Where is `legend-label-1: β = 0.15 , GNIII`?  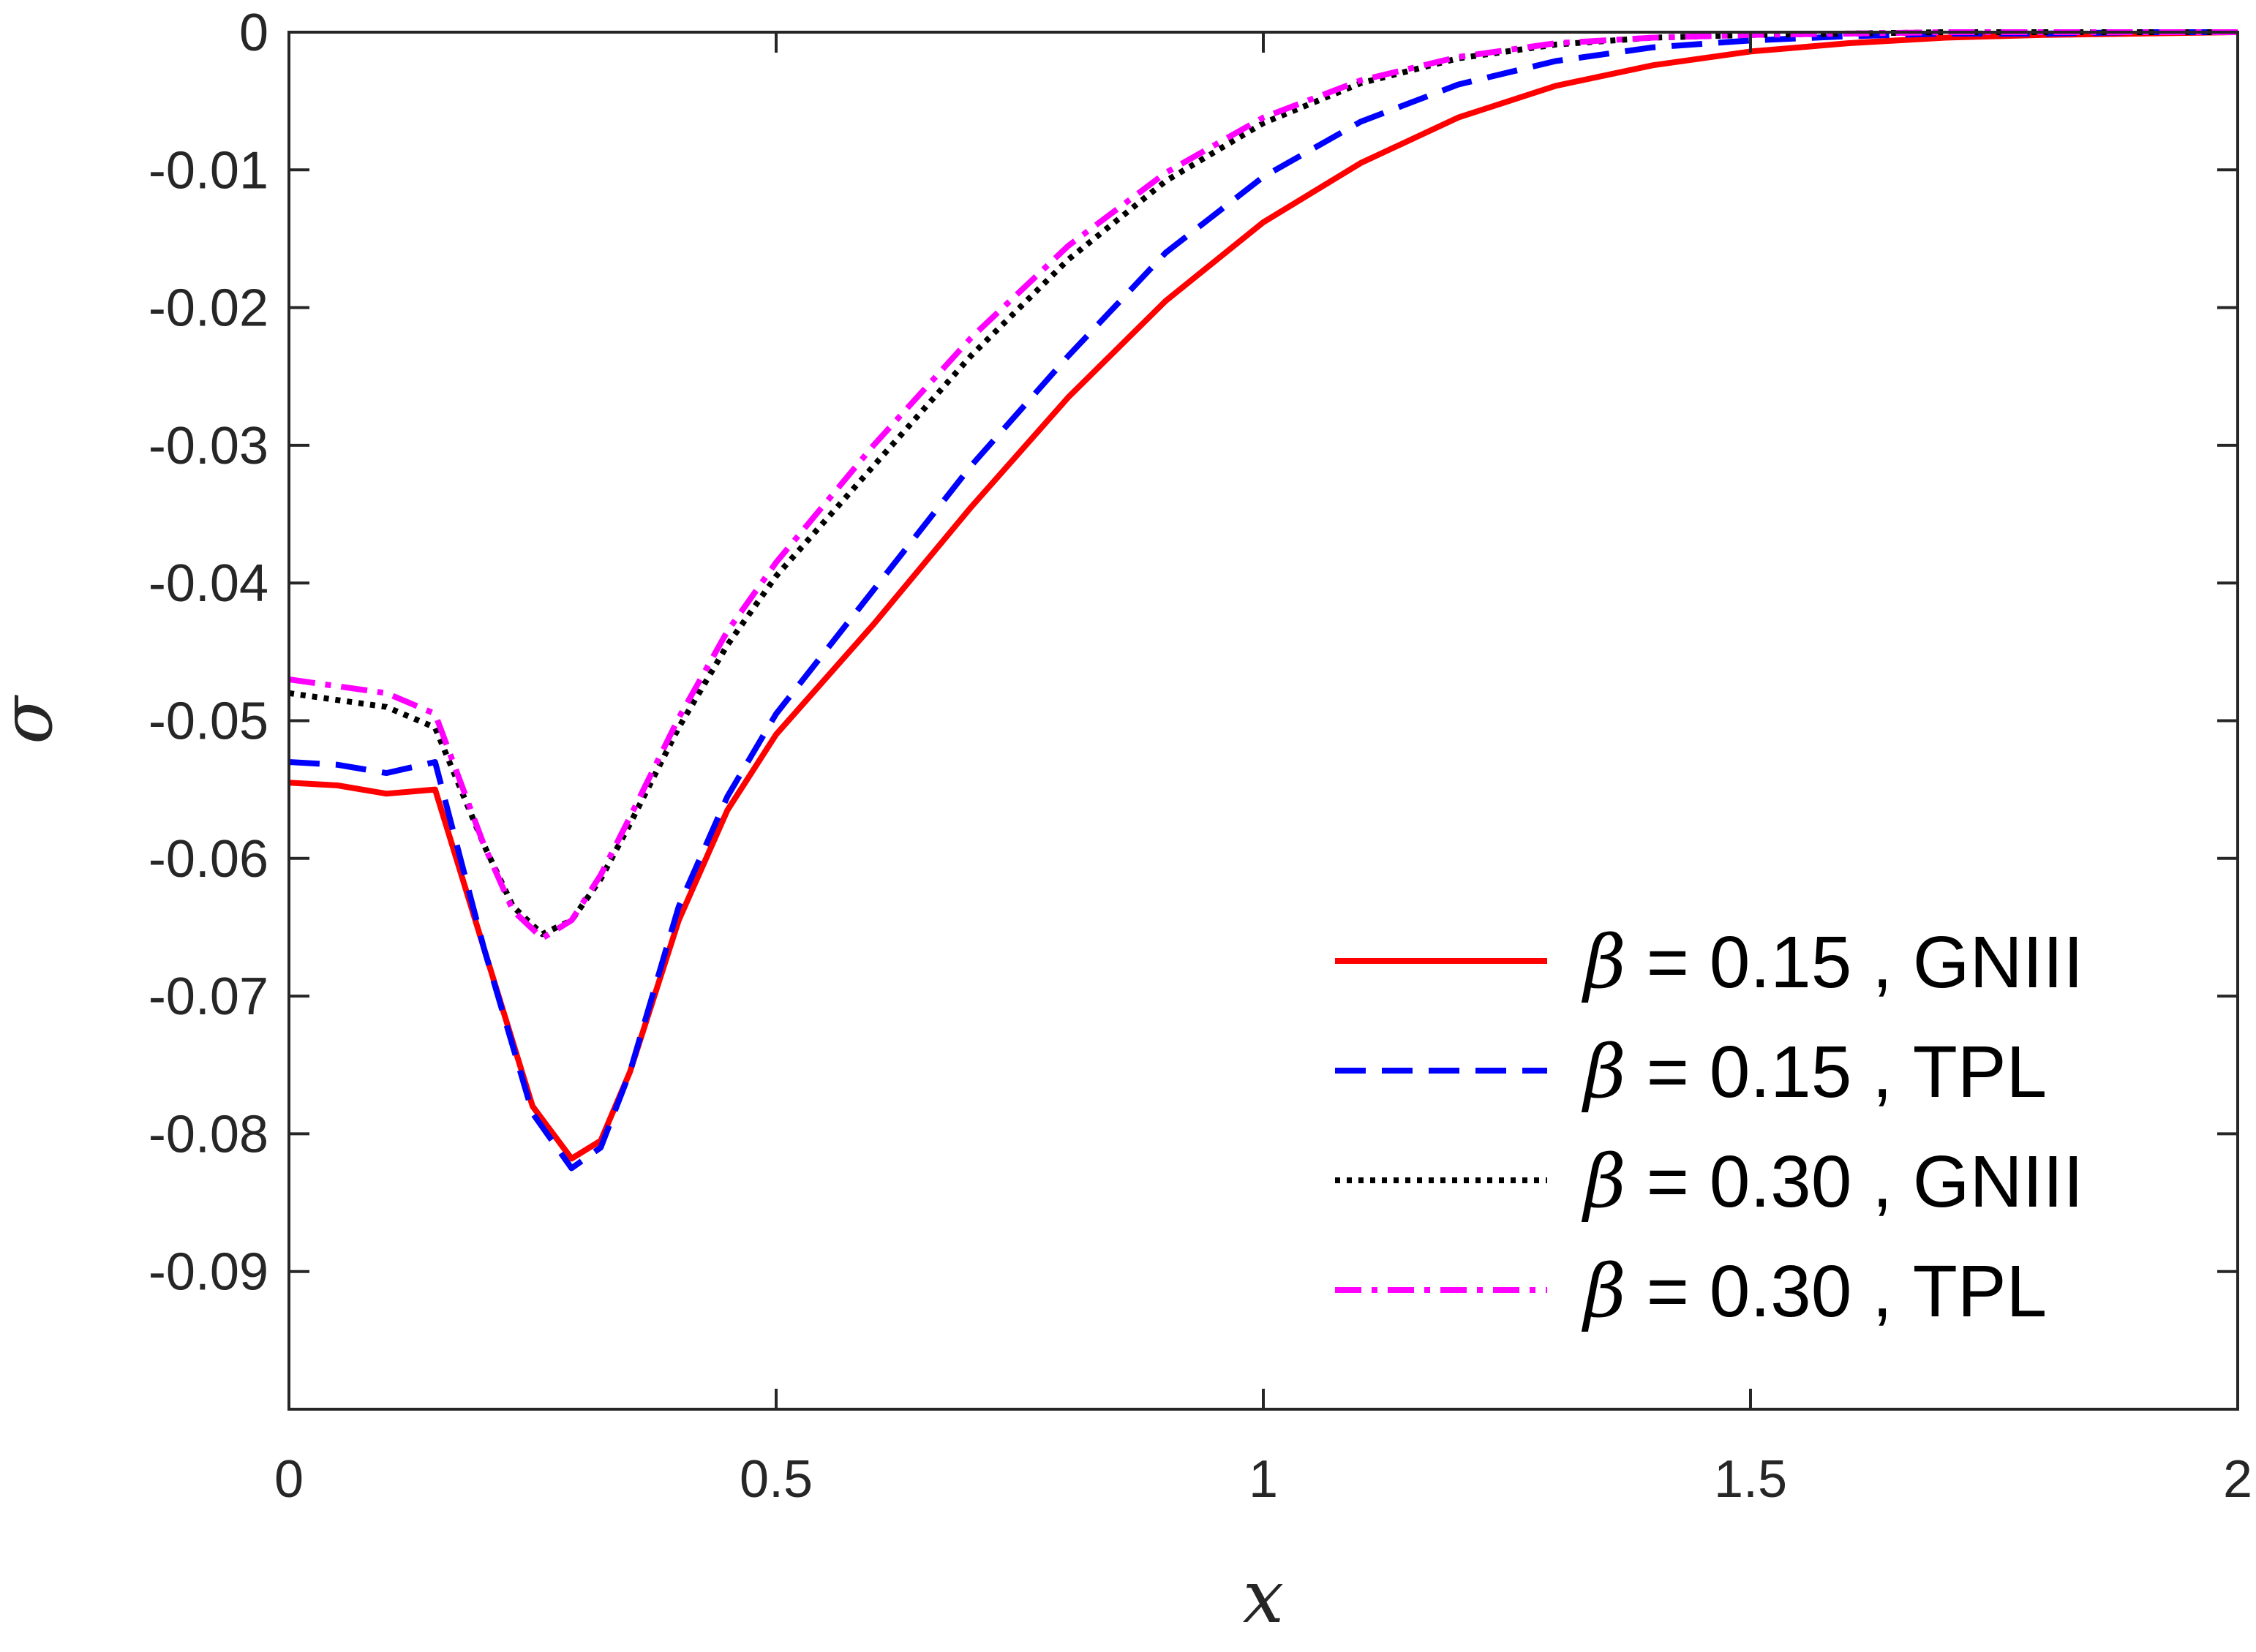 legend-label-1: β = 0.15 , GNIII is located at coordinates (1832, 962).